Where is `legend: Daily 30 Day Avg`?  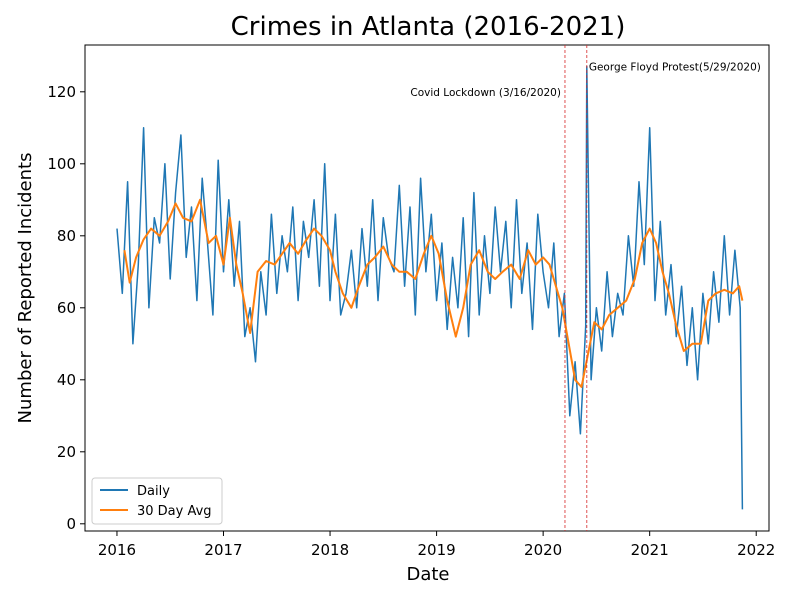
legend: Daily 30 Day Avg is located at coordinates (157, 501).